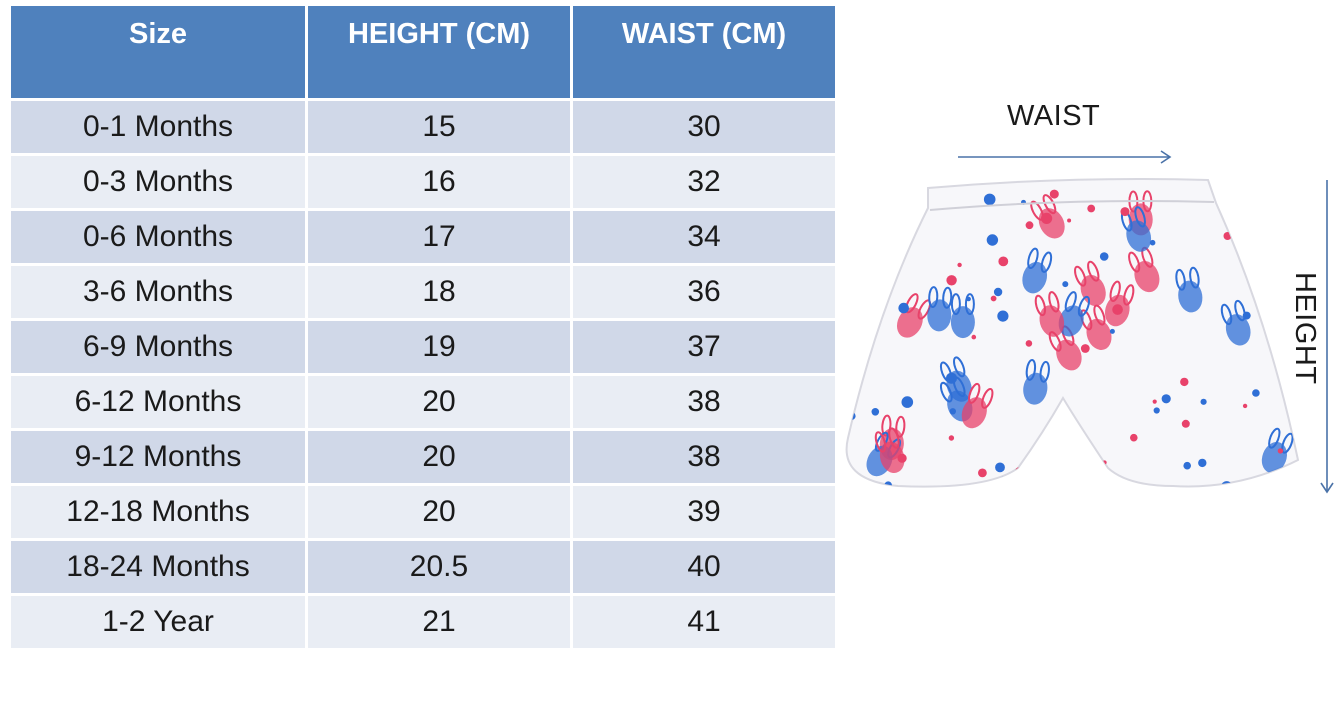 Image resolution: width=1336 pixels, height=705 pixels. What do you see at coordinates (158, 512) in the screenshot?
I see `cell-size: 12-18 Months` at bounding box center [158, 512].